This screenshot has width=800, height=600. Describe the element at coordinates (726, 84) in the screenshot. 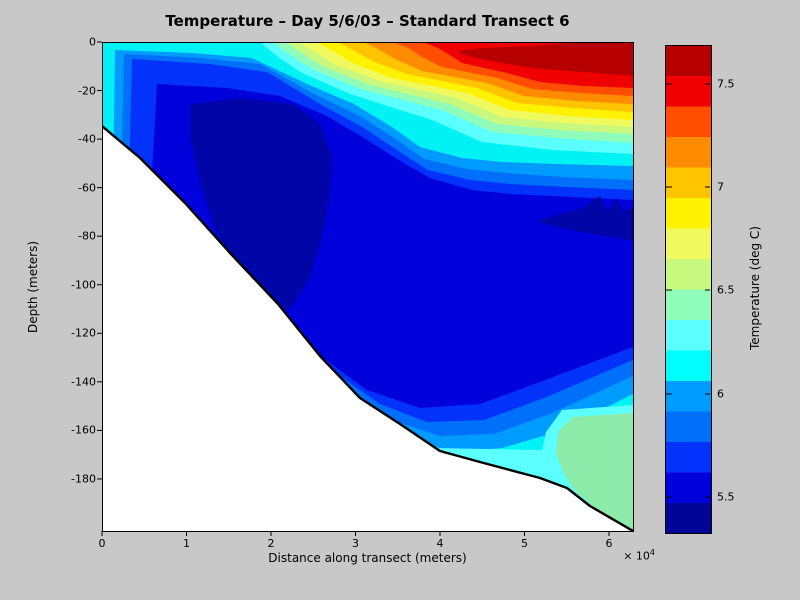

I see `colorbar-tick-7.5: 7.5` at that location.